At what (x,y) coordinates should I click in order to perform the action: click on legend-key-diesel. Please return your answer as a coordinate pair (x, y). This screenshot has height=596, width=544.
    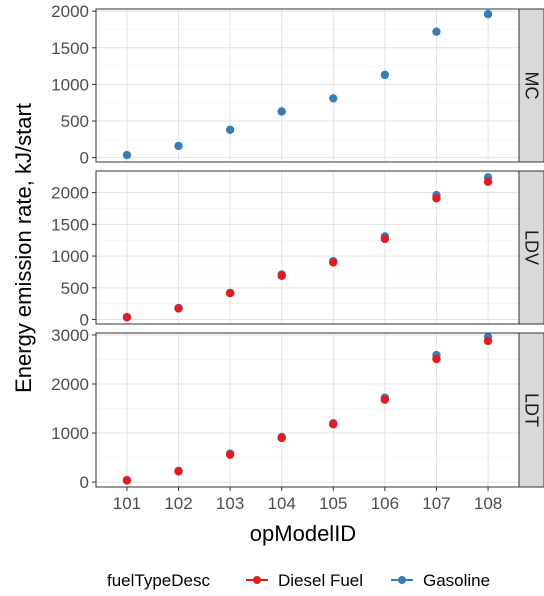
    Looking at the image, I should click on (257, 580).